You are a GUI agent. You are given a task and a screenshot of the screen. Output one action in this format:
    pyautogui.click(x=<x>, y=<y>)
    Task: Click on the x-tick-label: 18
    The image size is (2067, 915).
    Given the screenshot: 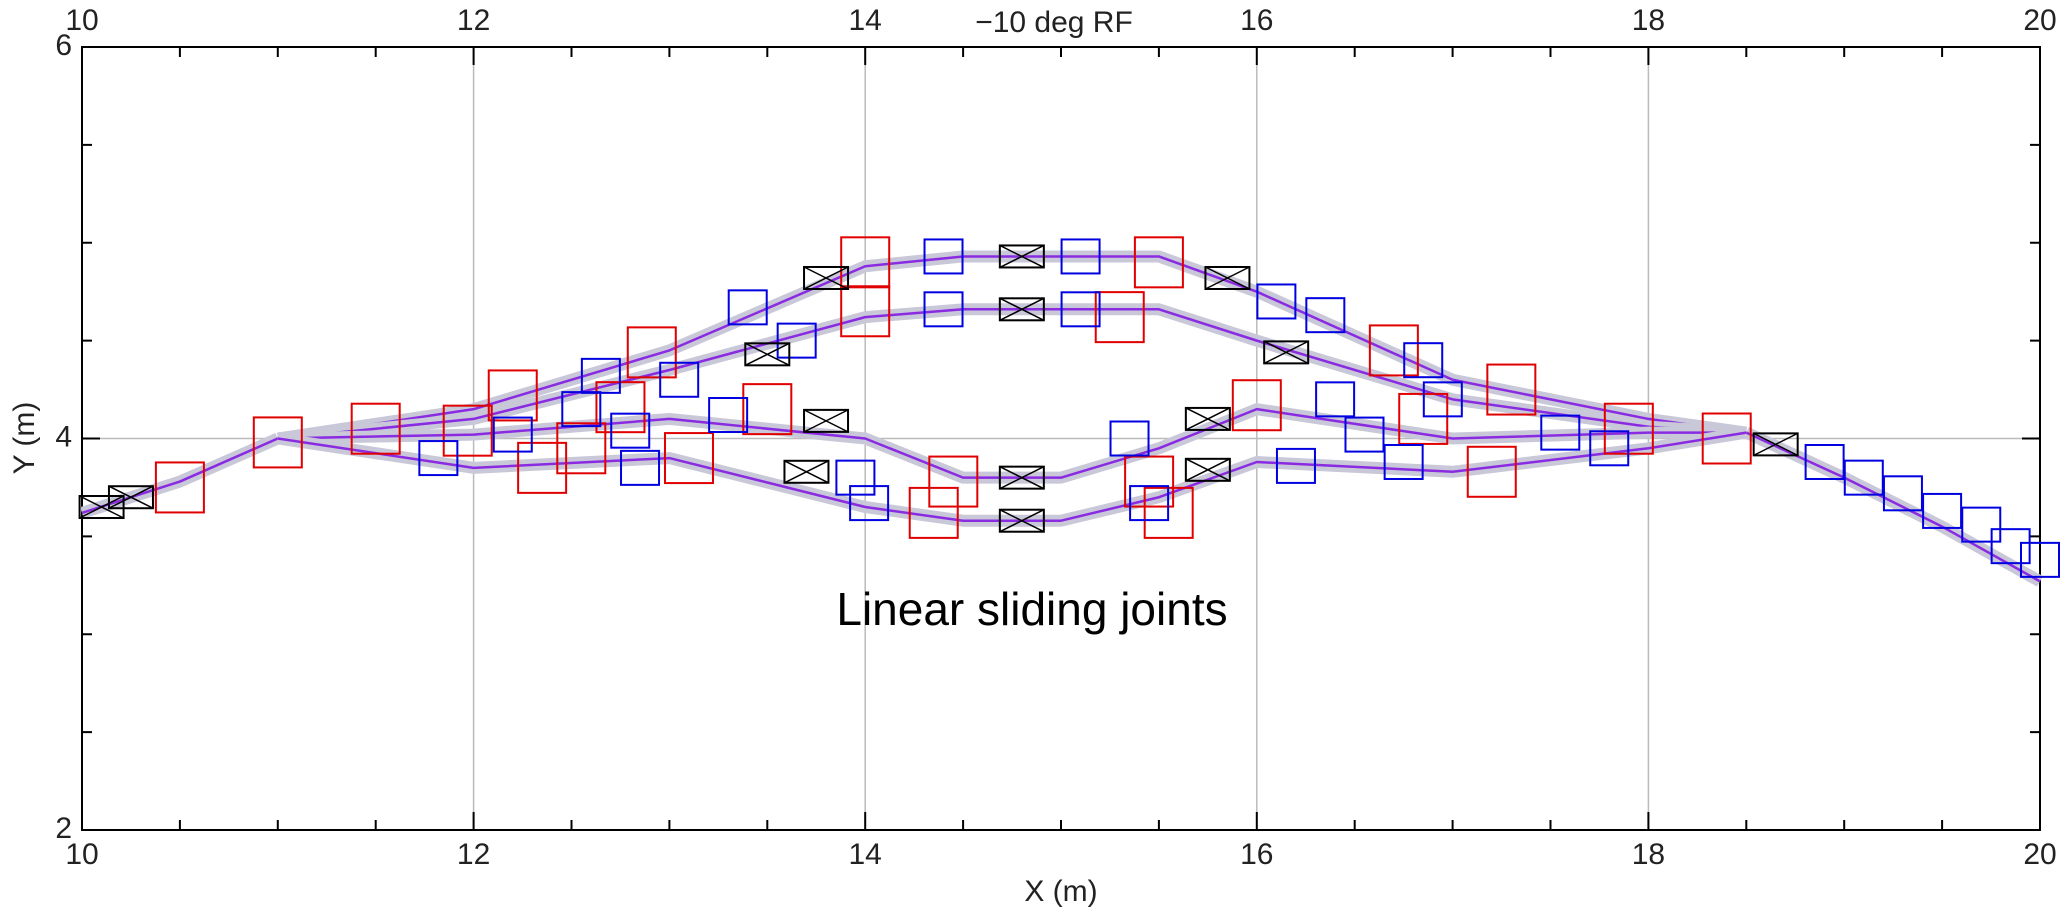 What is the action you would take?
    pyautogui.click(x=1648, y=854)
    